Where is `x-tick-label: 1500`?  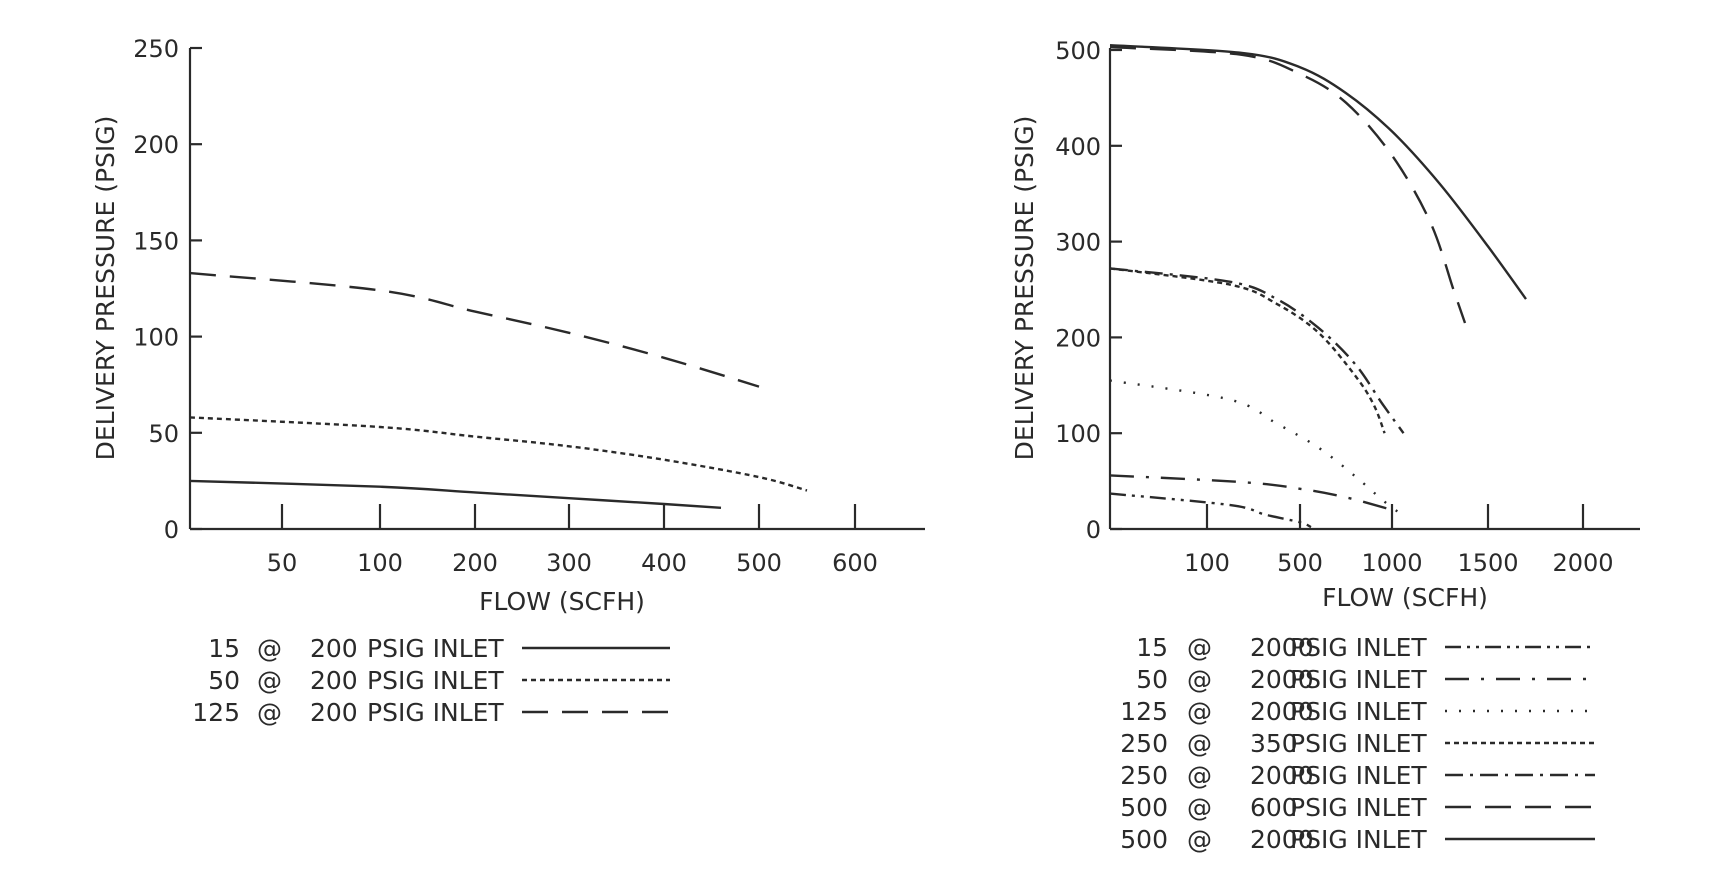
x-tick-label: 1500 is located at coordinates (1487, 563).